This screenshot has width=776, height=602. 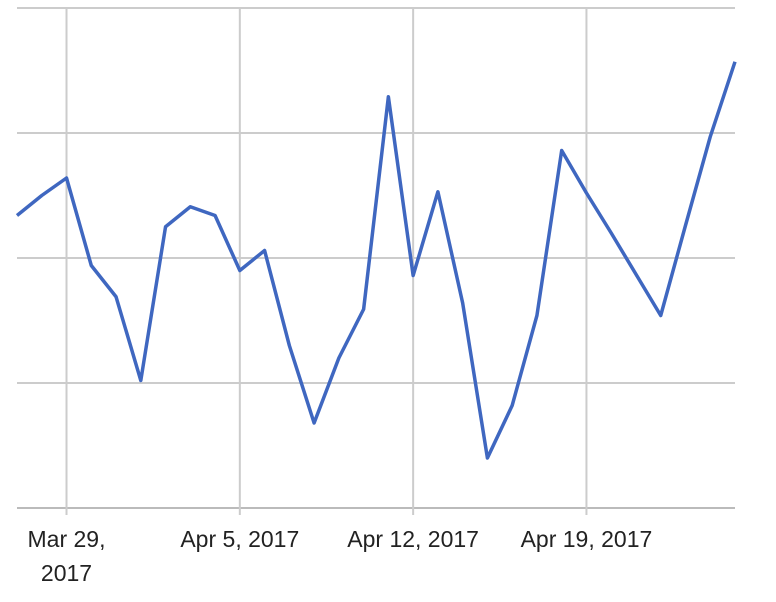 I want to click on x-tick-label: Apr 5, 2017, so click(x=240, y=539).